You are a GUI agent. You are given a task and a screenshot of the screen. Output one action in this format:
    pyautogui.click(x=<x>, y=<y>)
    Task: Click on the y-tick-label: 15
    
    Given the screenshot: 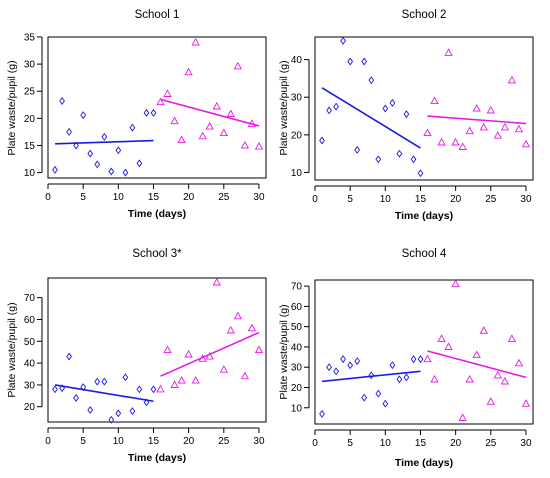 What is the action you would take?
    pyautogui.click(x=30, y=146)
    